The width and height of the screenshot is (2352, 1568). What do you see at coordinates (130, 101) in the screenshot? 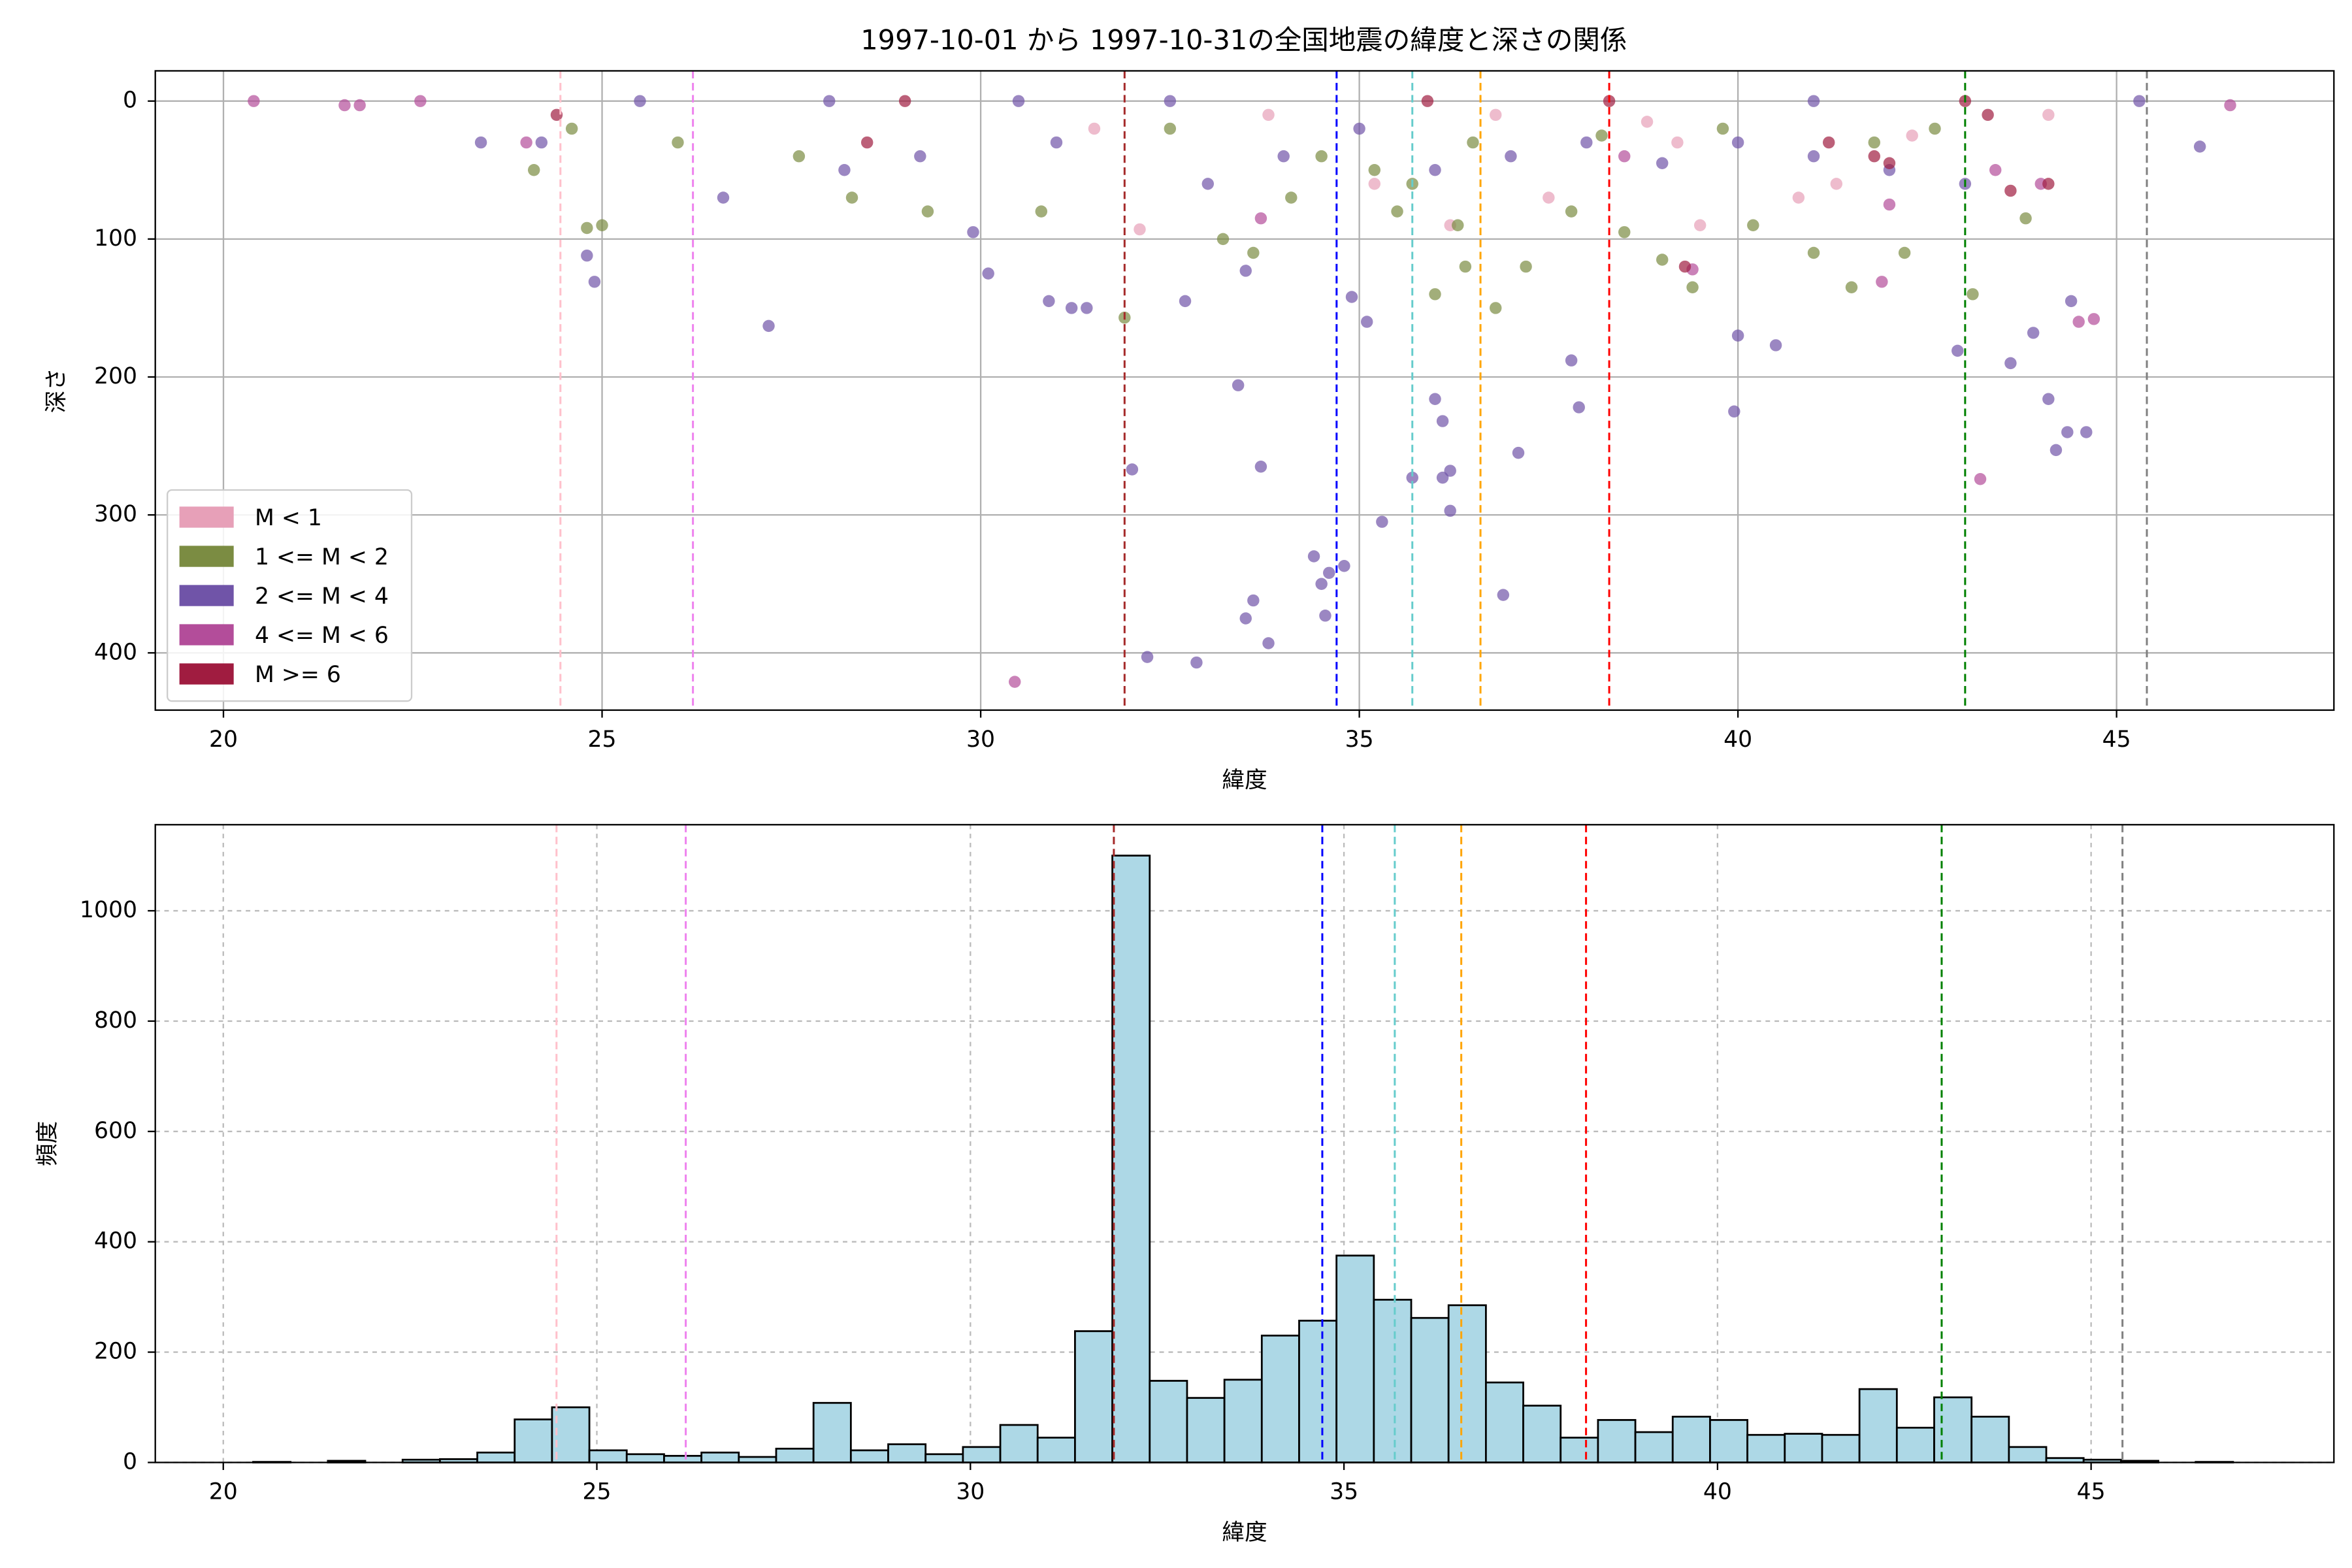
I see `y-tick-label: 0` at bounding box center [130, 101].